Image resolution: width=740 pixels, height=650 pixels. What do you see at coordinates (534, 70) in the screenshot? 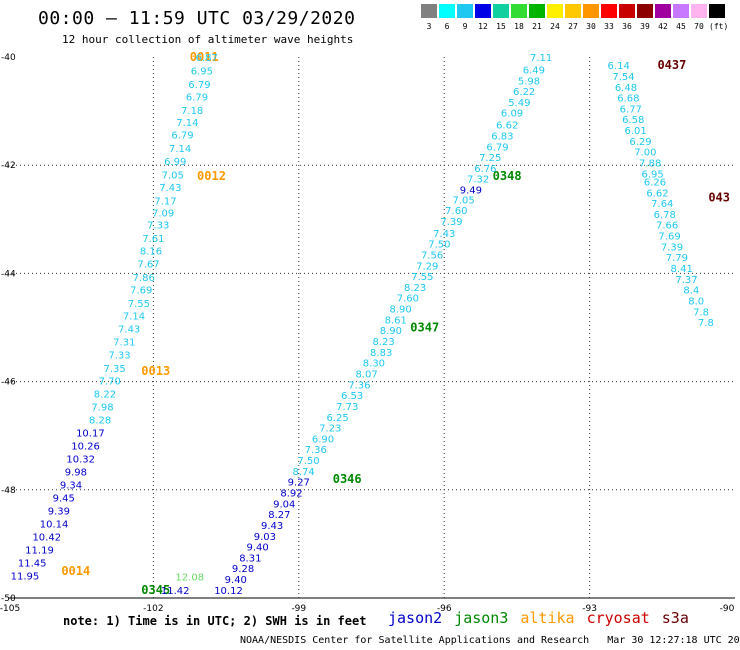
I see `swh-value: 6.49` at bounding box center [534, 70].